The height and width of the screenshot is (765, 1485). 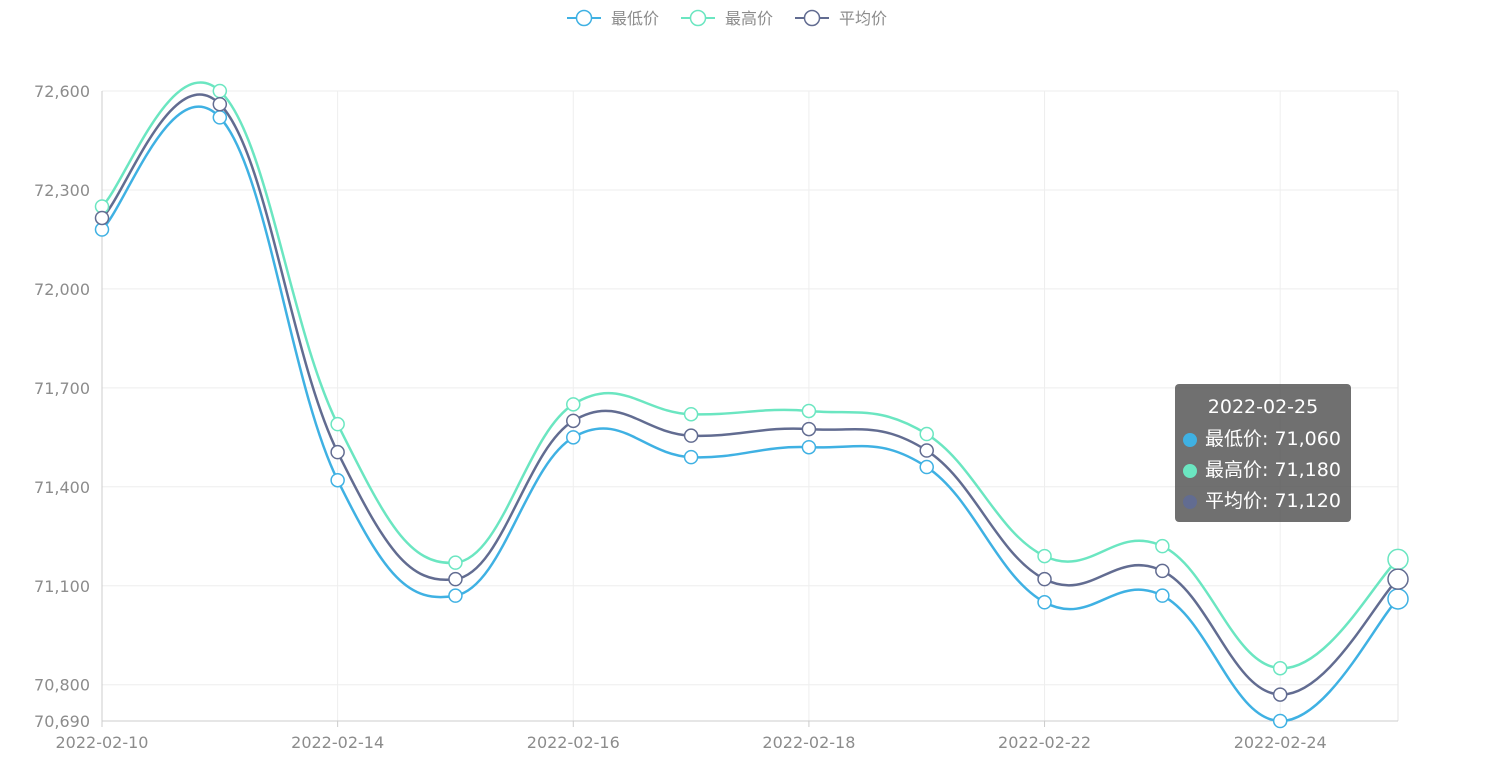 I want to click on y-tick-label: 72,300, so click(x=62, y=190).